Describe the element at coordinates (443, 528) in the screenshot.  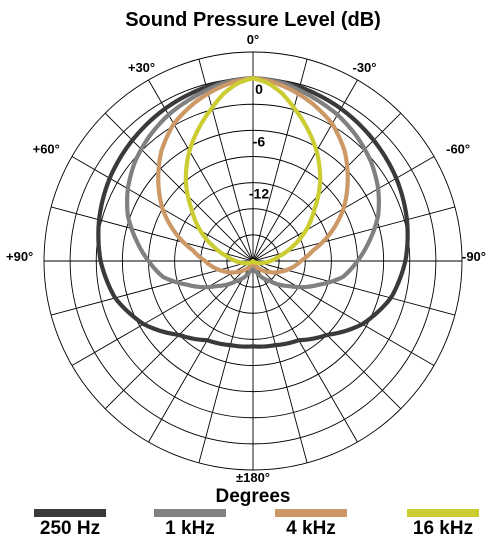
I see `legend-label: 16 kHz` at that location.